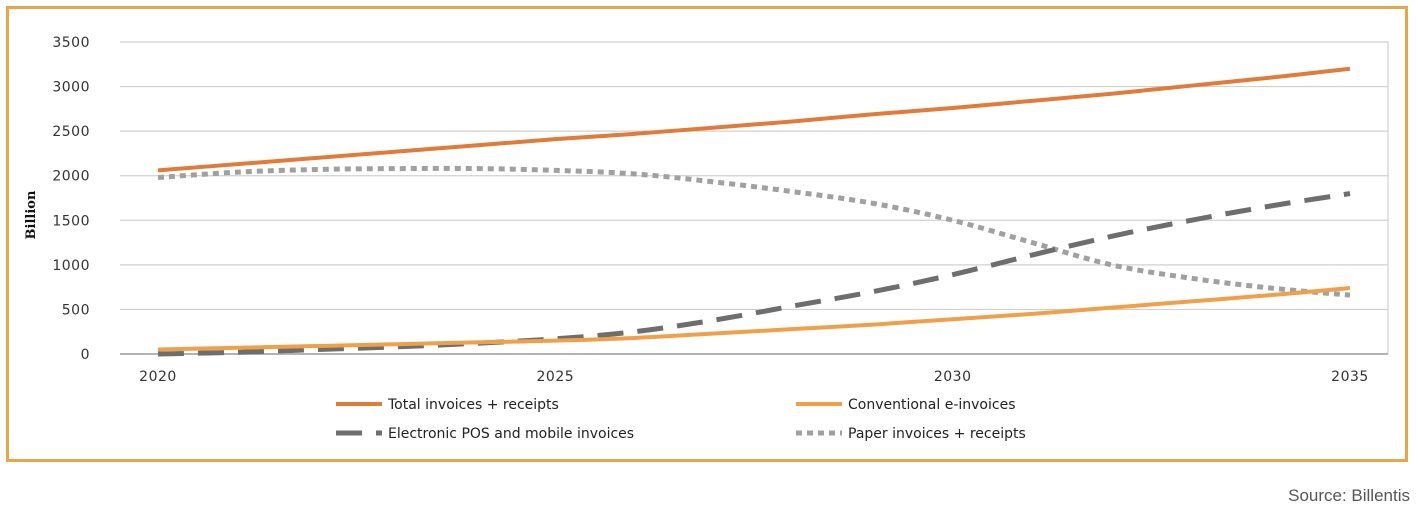 The image size is (1418, 522). What do you see at coordinates (511, 434) in the screenshot?
I see `legend-label-3: Electronic POS and mobile invoices` at bounding box center [511, 434].